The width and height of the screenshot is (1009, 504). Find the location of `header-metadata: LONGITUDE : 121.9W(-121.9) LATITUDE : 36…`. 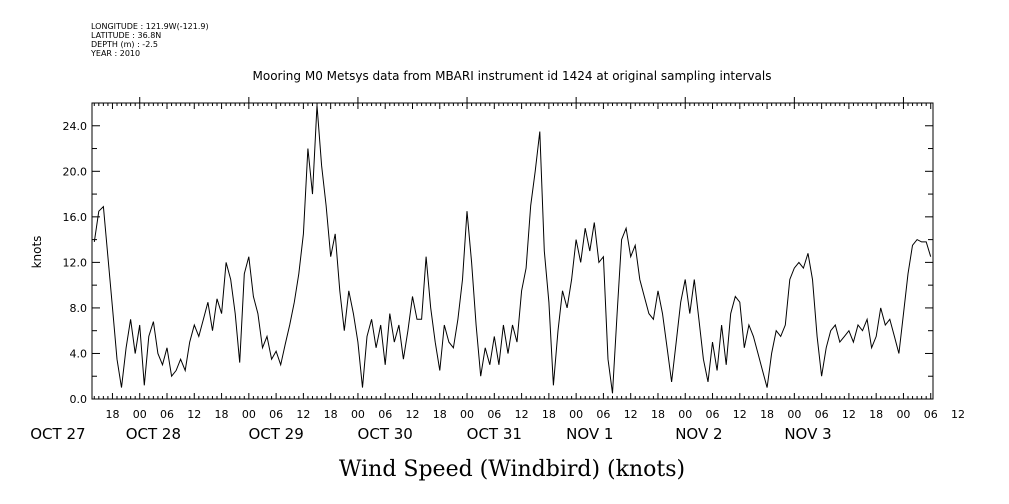

header-metadata: LONGITUDE : 121.9W(-121.9) LATITUDE : 36… is located at coordinates (150, 40).